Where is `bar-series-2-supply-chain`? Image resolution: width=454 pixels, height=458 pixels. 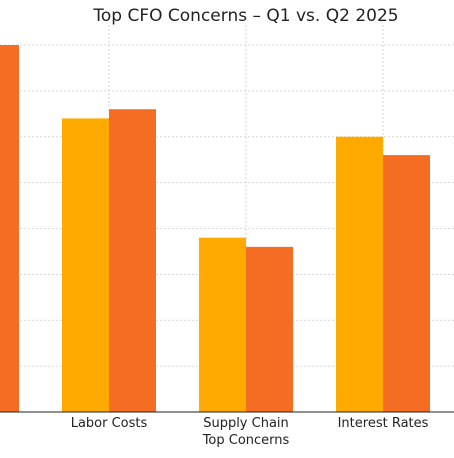
bar-series-2-supply-chain is located at coordinates (269, 329).